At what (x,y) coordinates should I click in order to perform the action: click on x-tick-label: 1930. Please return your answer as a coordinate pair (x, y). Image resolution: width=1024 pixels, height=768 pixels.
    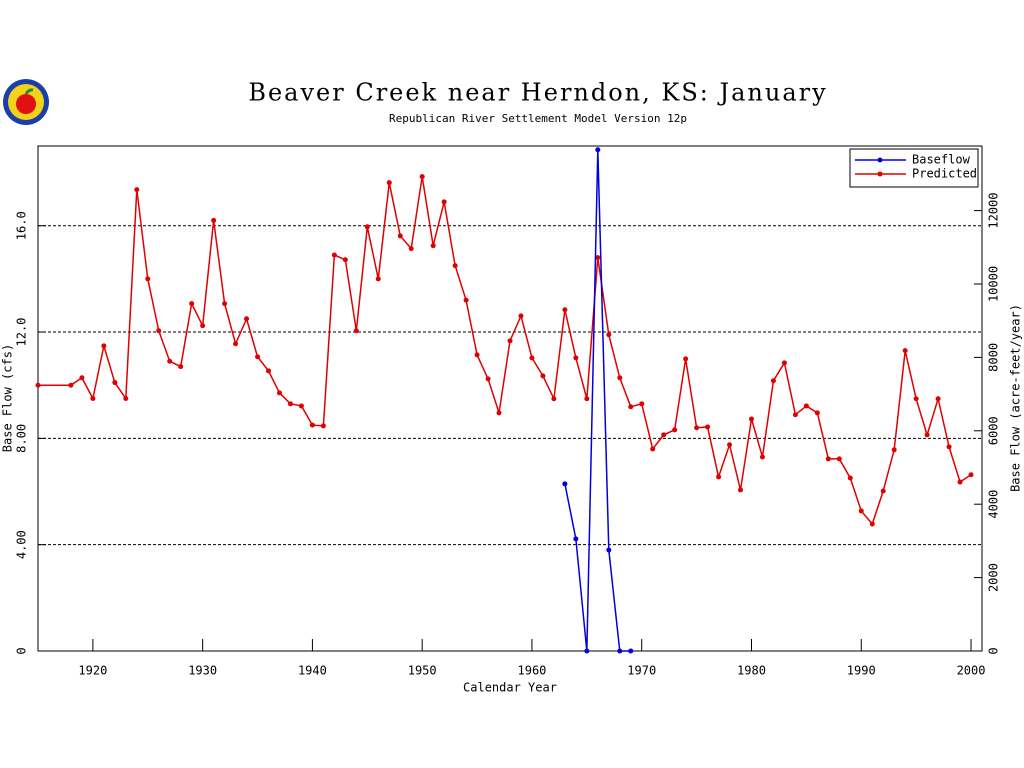
    Looking at the image, I should click on (202, 671).